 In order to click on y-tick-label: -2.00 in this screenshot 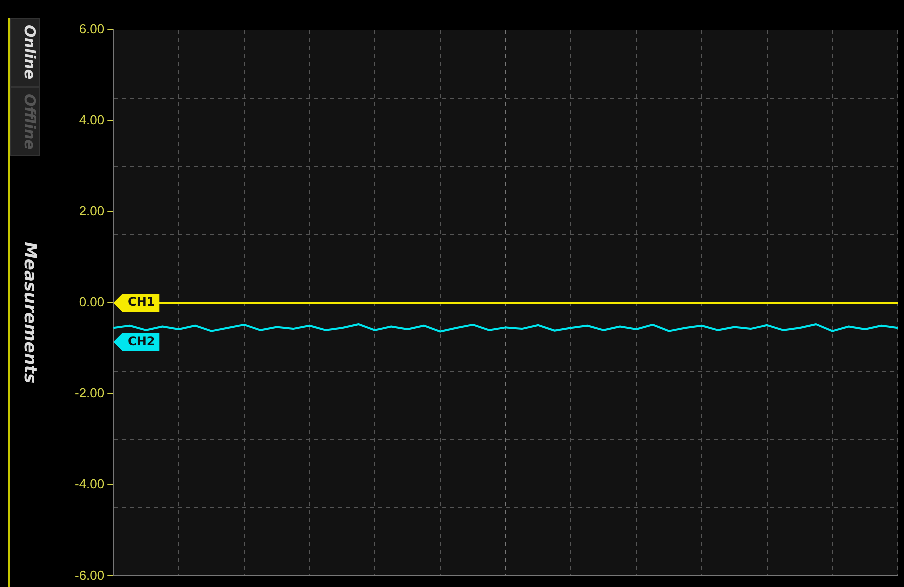, I will do `click(89, 393)`.